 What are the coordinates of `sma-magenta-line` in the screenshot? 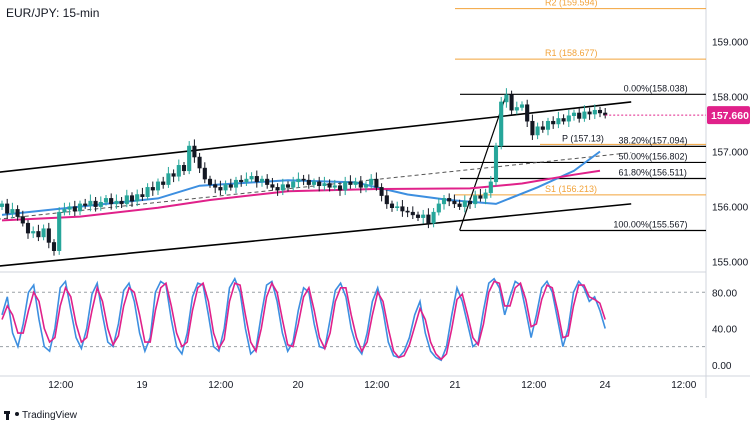 It's located at (301, 195).